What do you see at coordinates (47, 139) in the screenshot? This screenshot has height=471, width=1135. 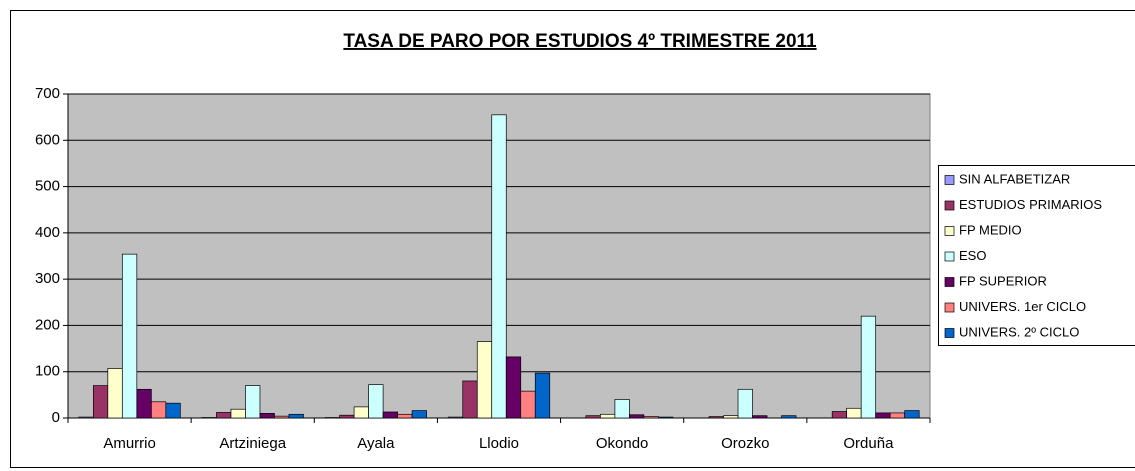 I see `y-tick-label: 600` at bounding box center [47, 139].